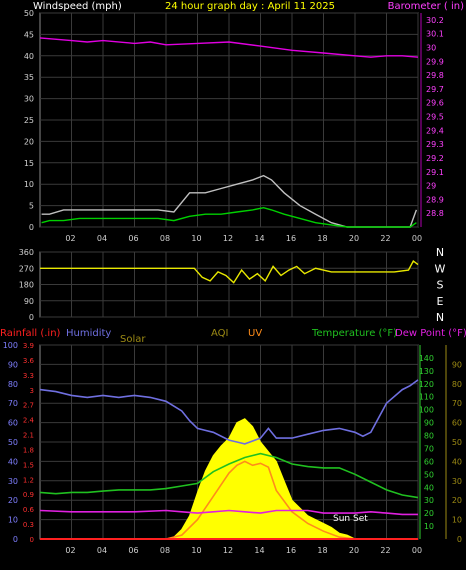  Describe the element at coordinates (229, 47) in the screenshot. I see `barometer-line` at that location.